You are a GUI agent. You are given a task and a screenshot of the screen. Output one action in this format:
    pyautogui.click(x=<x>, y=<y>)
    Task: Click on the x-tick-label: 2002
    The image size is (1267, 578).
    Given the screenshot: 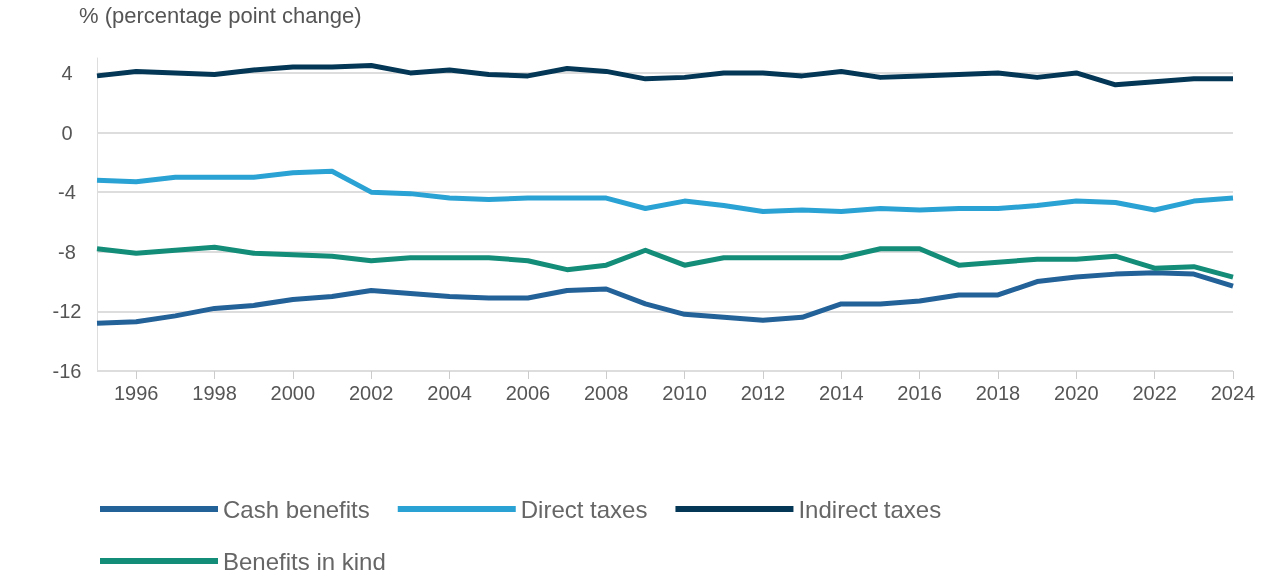 What is the action you would take?
    pyautogui.click(x=371, y=393)
    